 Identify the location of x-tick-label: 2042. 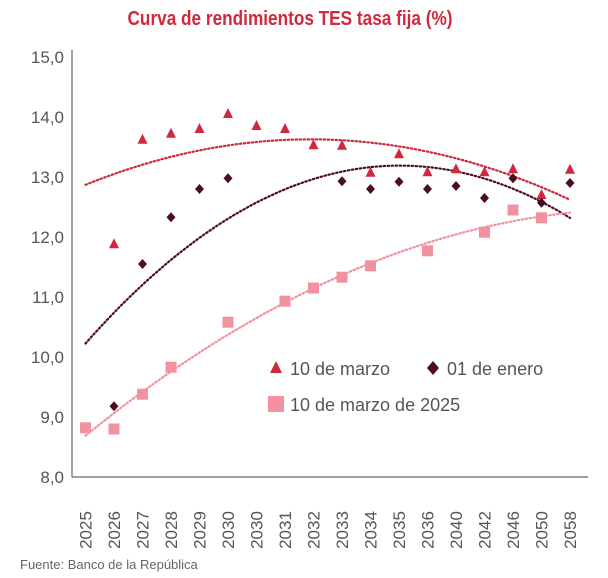
(485, 530).